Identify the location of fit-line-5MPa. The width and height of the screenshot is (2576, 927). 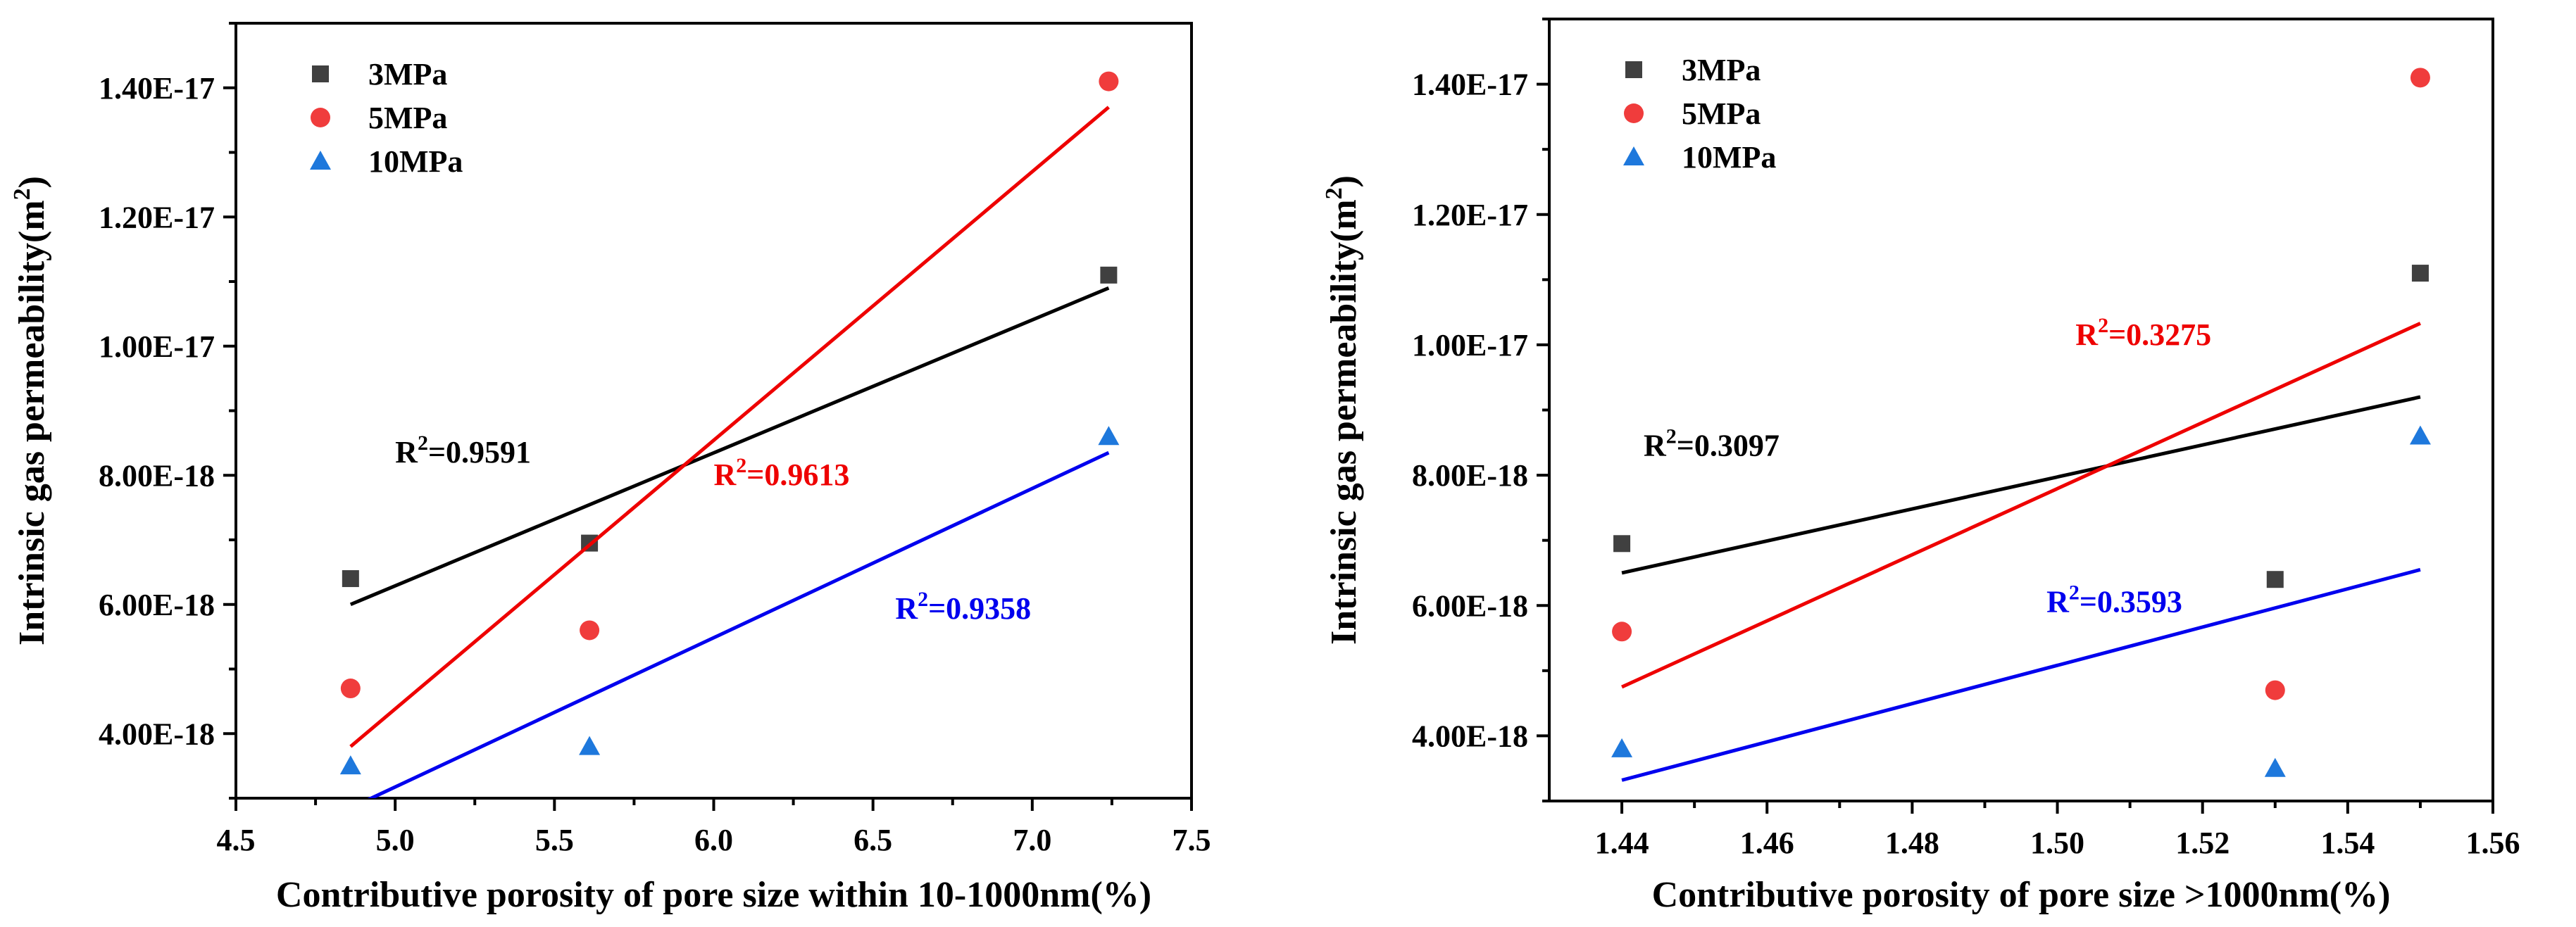
(2021, 505).